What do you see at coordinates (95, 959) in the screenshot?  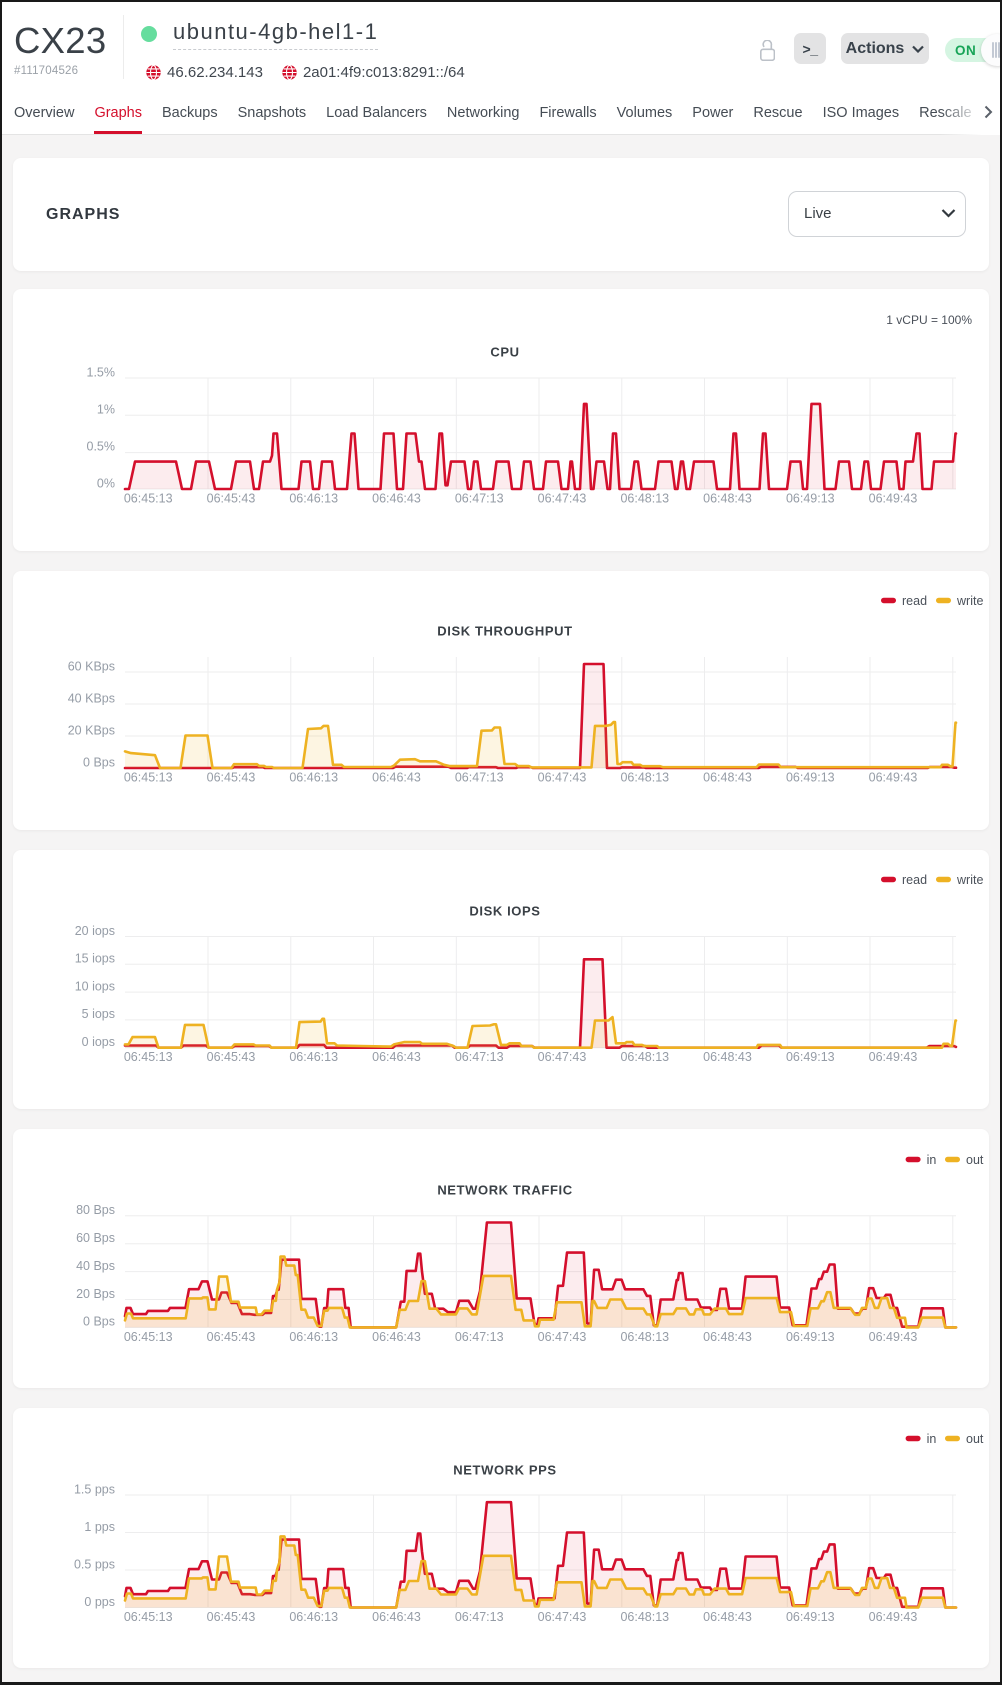 I see `svg-text: 15 iops` at bounding box center [95, 959].